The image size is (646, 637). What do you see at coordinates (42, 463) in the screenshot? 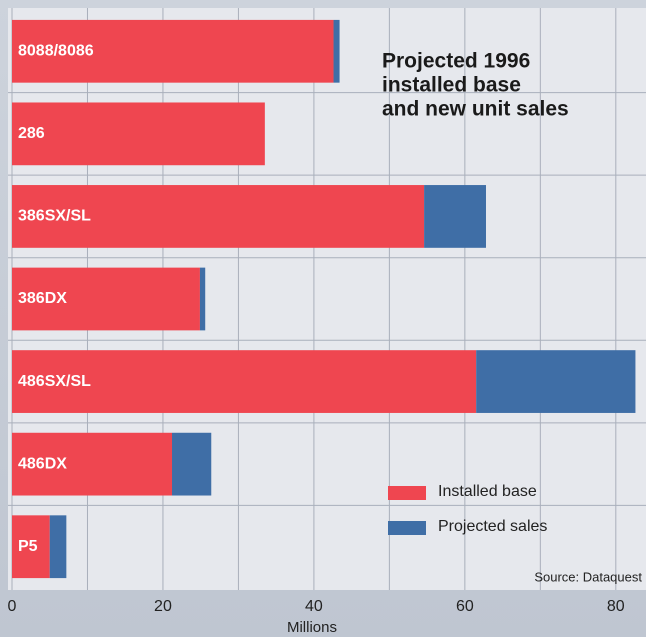
I see `category-label: 486DX` at bounding box center [42, 463].